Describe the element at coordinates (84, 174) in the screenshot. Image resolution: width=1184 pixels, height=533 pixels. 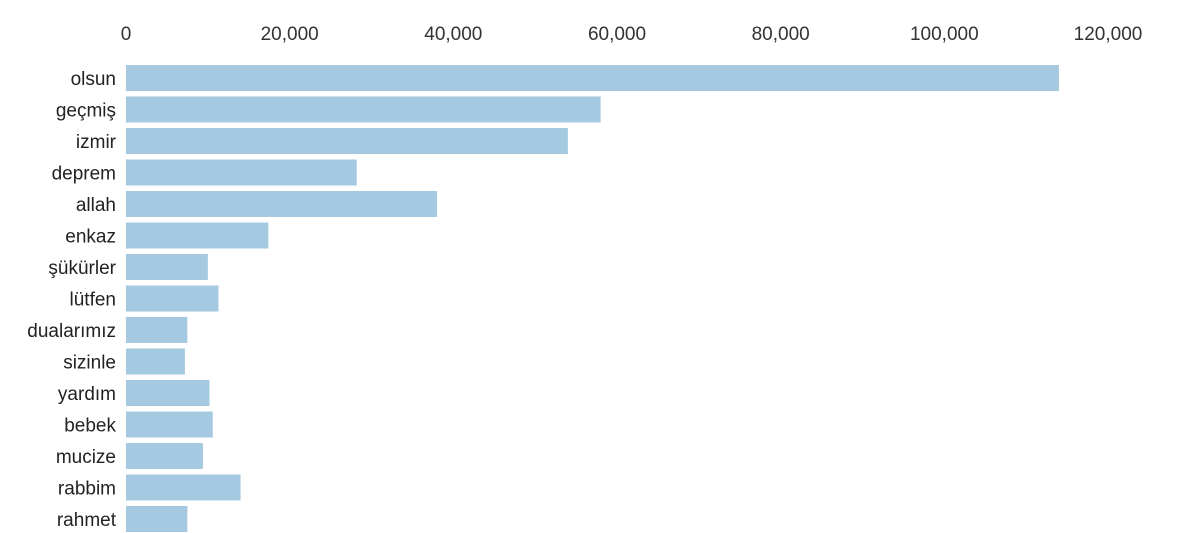
I see `category-label: deprem` at that location.